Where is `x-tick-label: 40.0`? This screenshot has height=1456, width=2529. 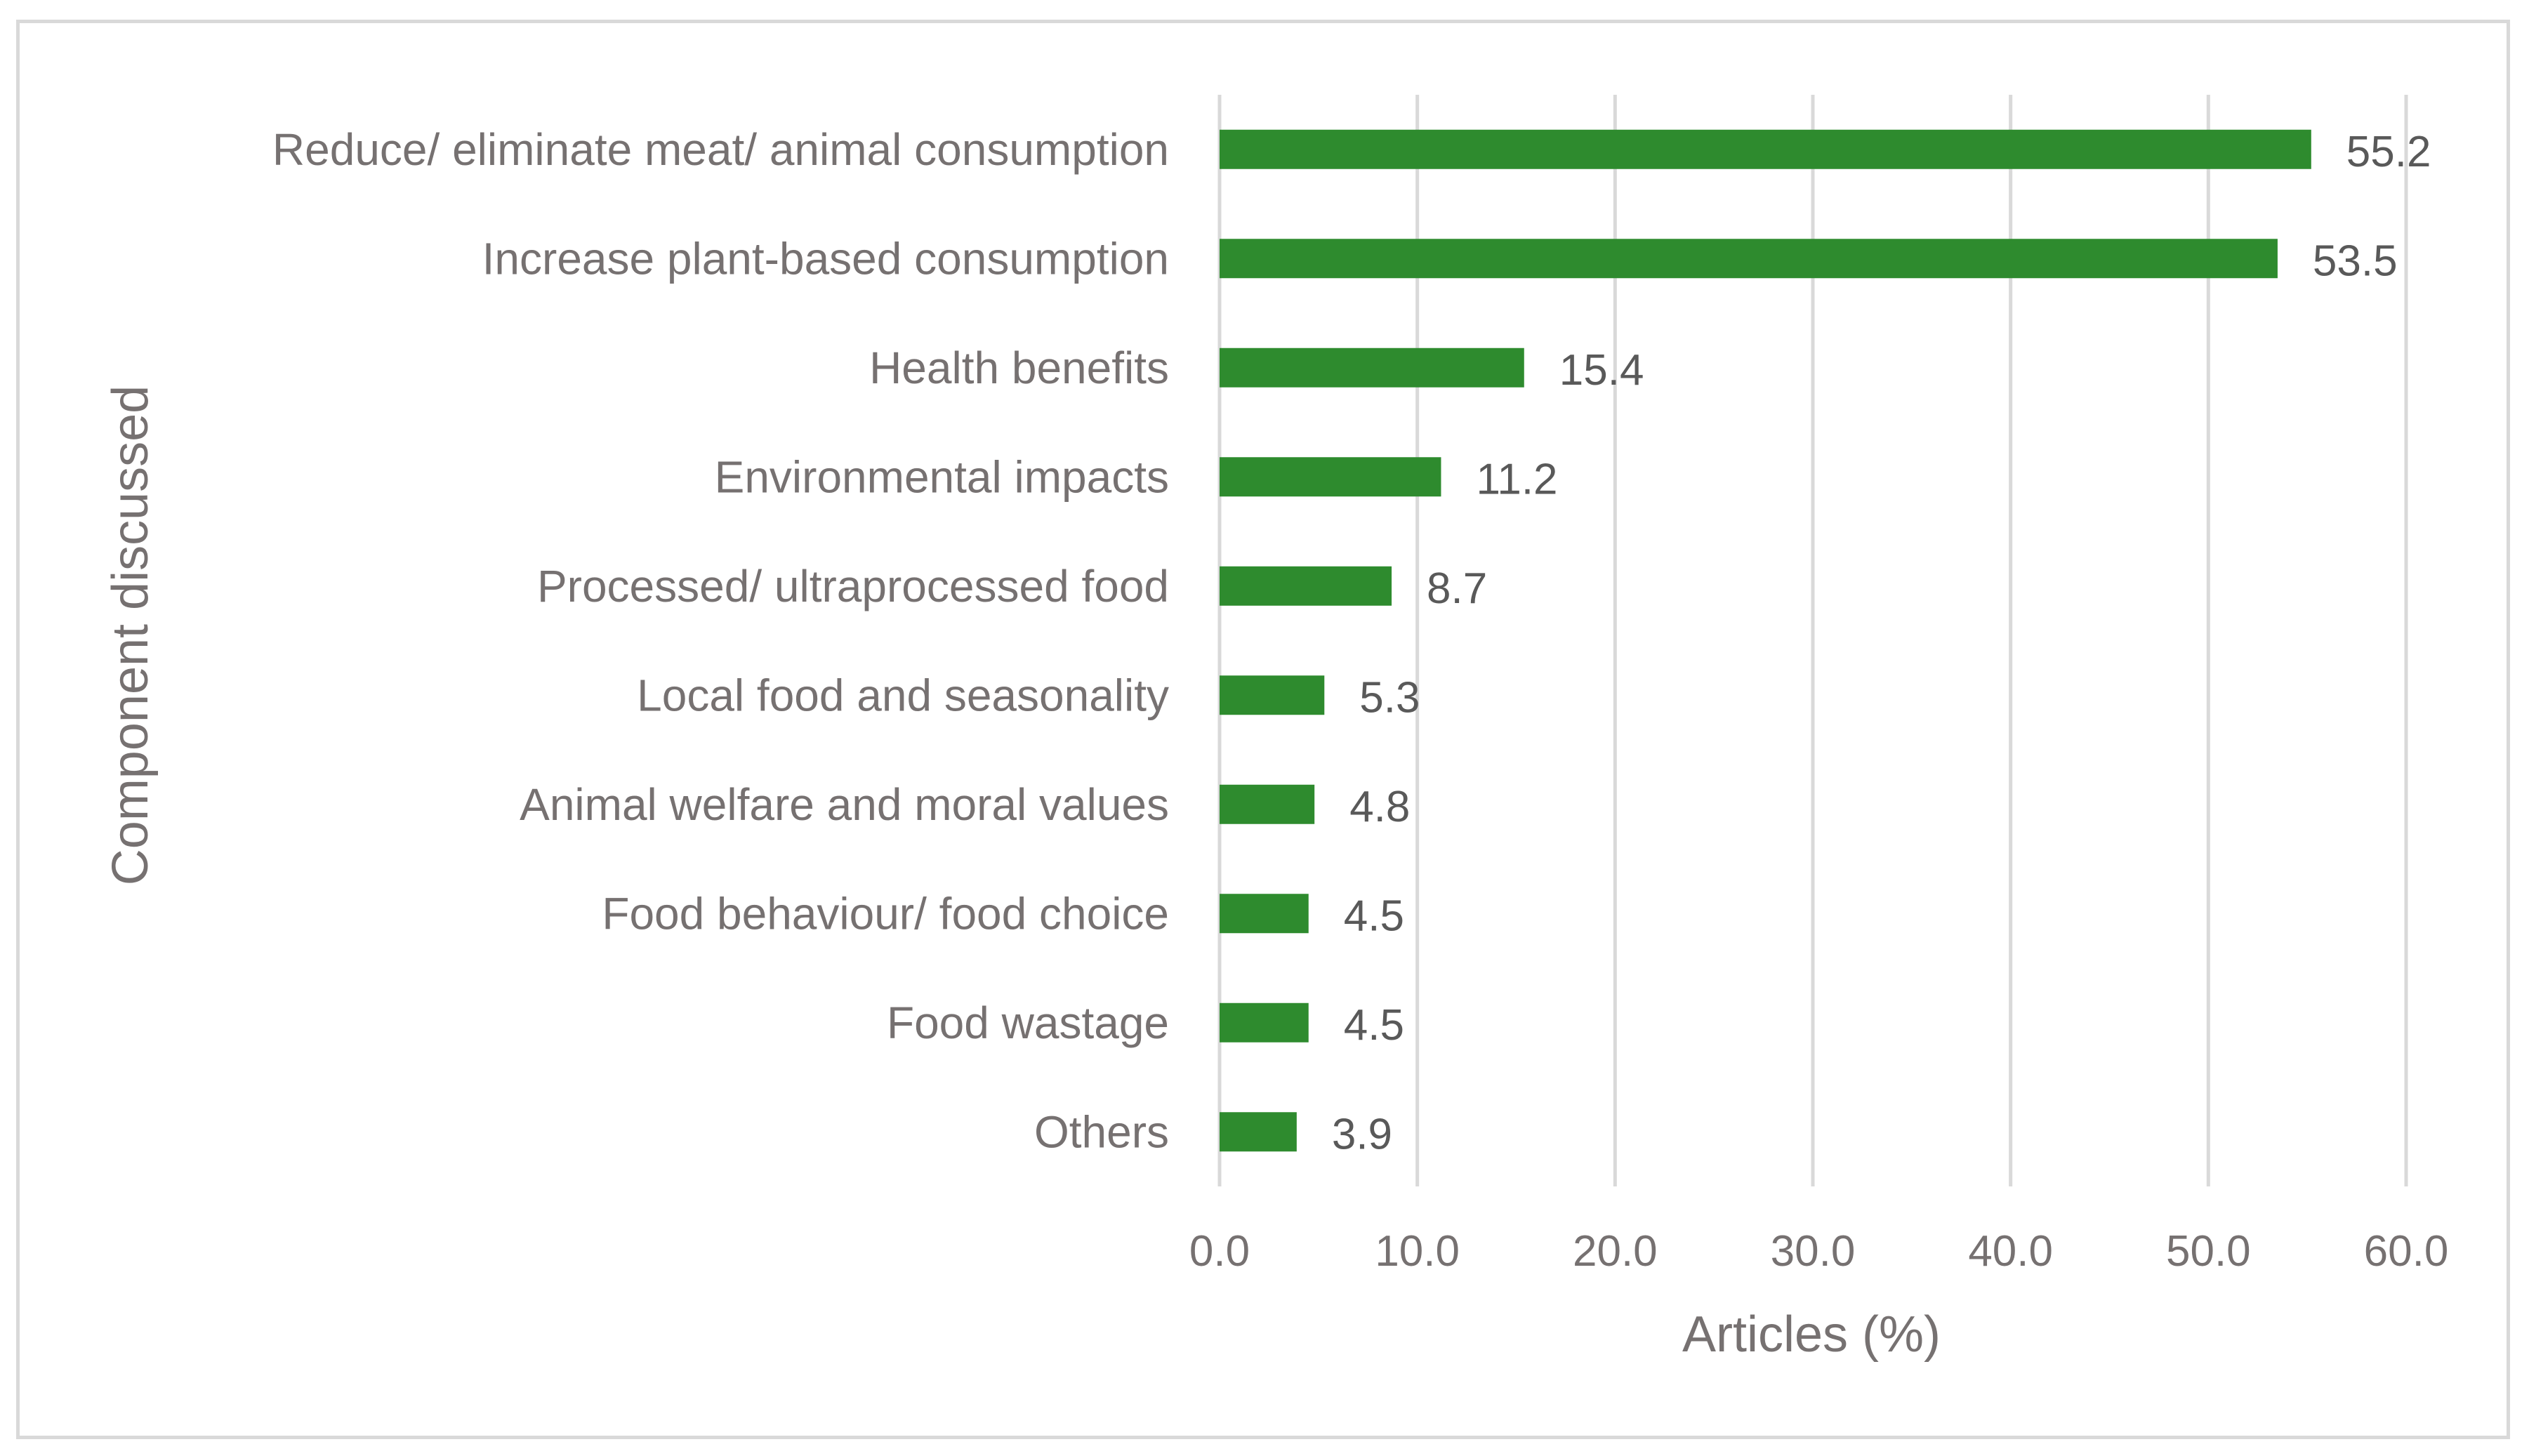 x-tick-label: 40.0 is located at coordinates (2010, 1251).